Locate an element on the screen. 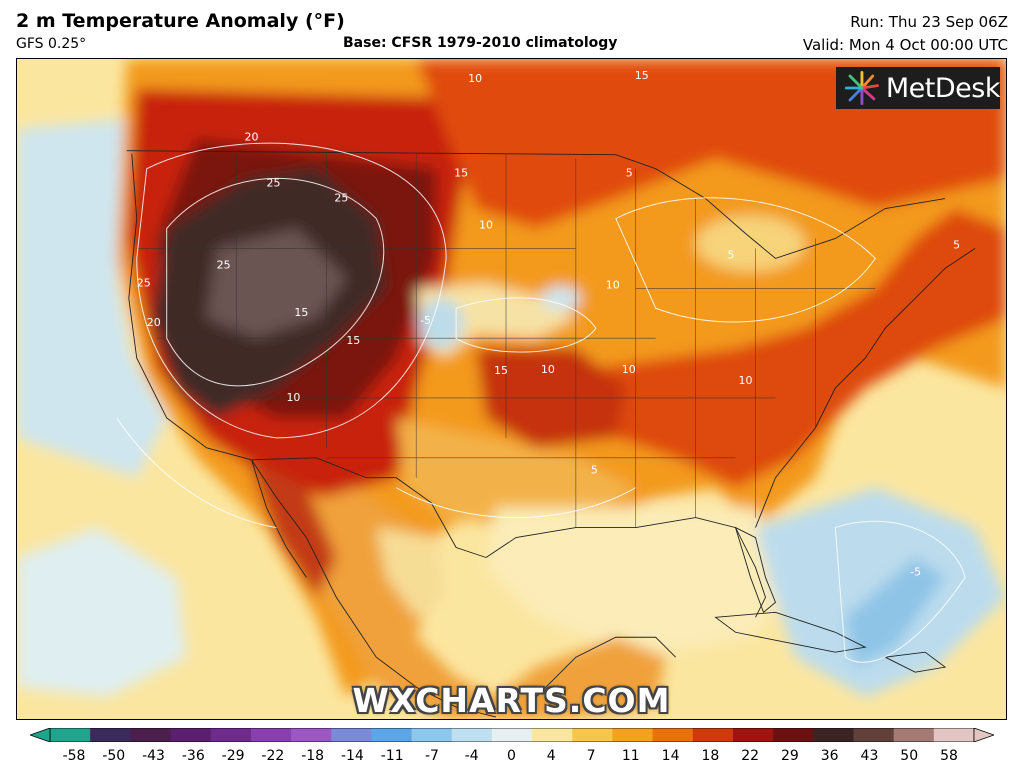 This screenshot has height=784, width=1024. colorbar-tick-label: -22 is located at coordinates (273, 756).